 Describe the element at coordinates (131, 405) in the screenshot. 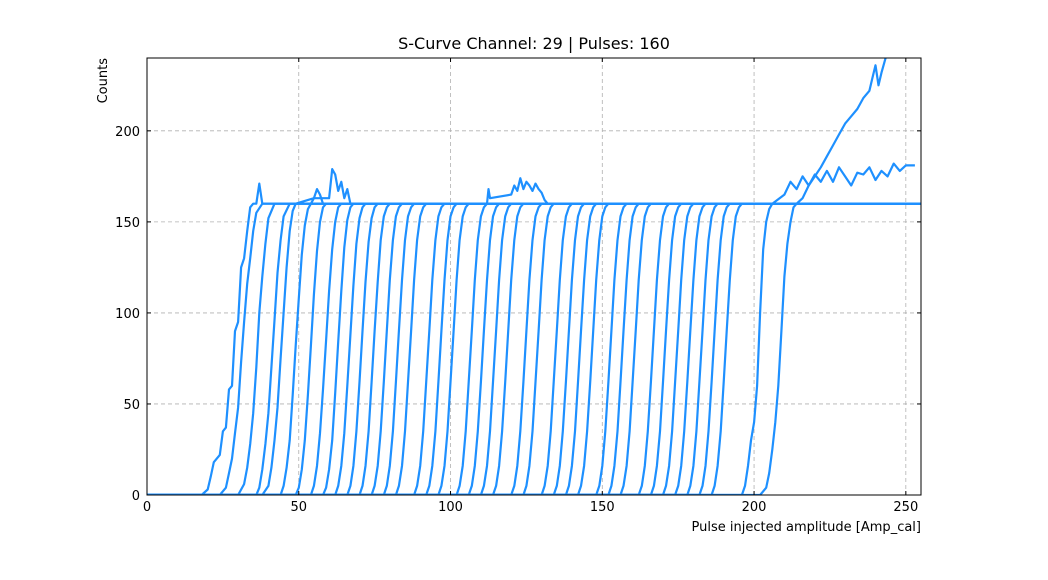

I see `y-tick-label: 50` at that location.